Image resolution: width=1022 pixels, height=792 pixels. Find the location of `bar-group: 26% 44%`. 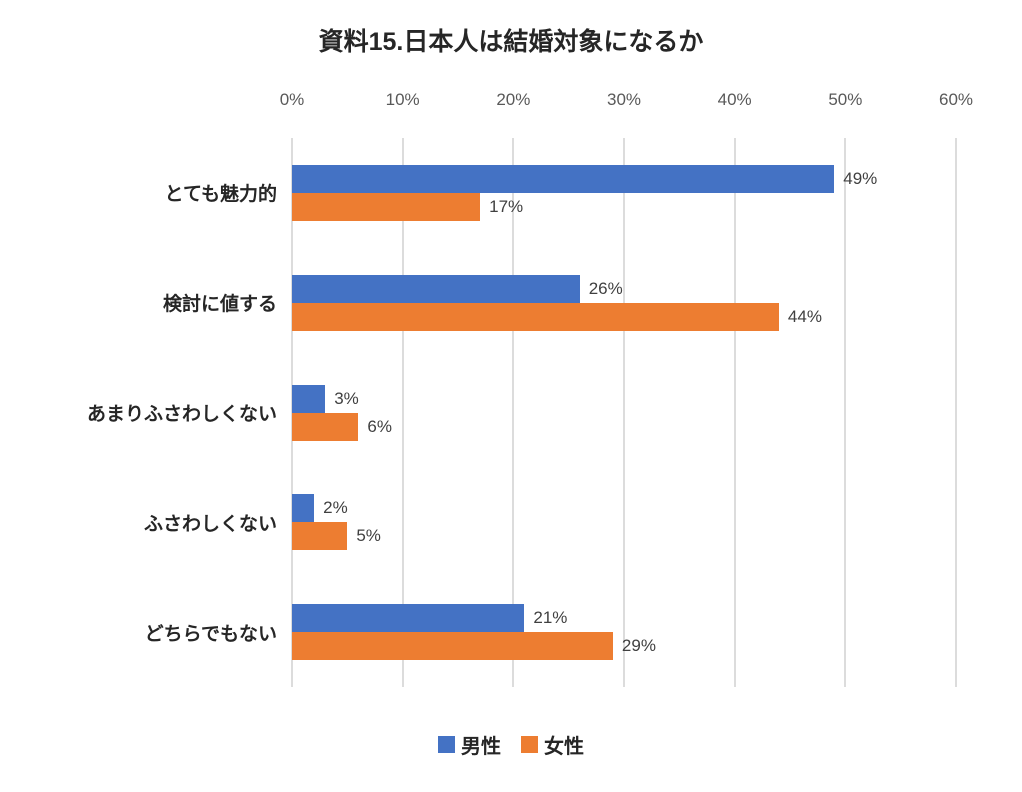

bar-group: 26% 44% is located at coordinates (624, 303).